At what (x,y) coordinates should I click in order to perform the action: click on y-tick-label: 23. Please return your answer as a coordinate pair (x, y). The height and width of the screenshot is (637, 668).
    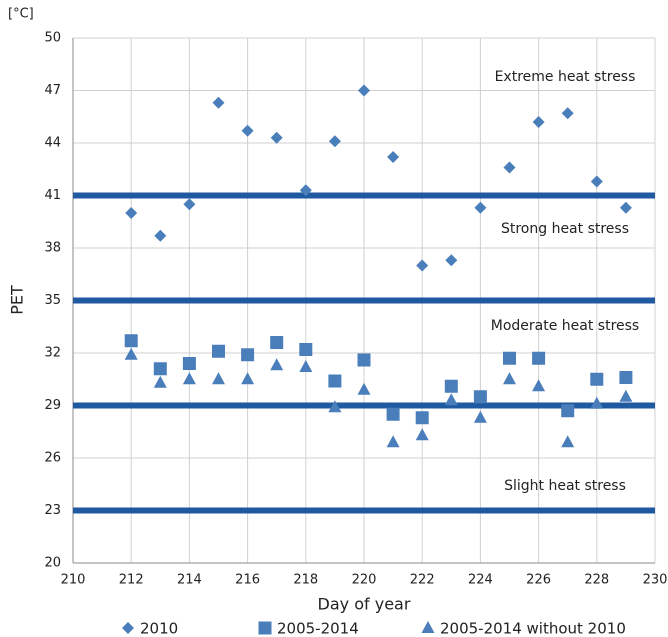
    Looking at the image, I should click on (52, 510).